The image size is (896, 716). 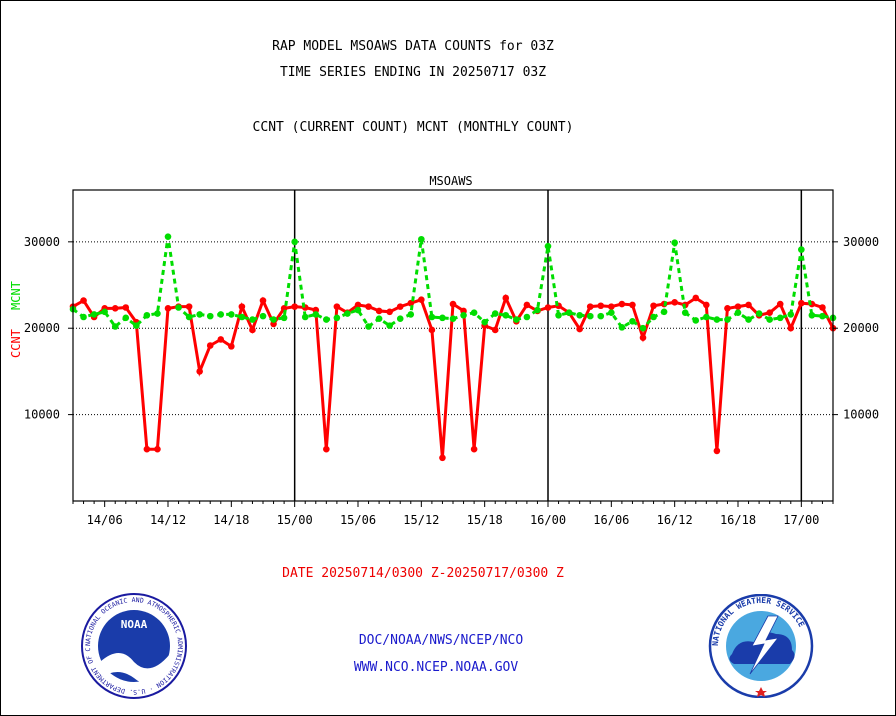 I want to click on x-tick-label: 15/12, so click(x=421, y=520).